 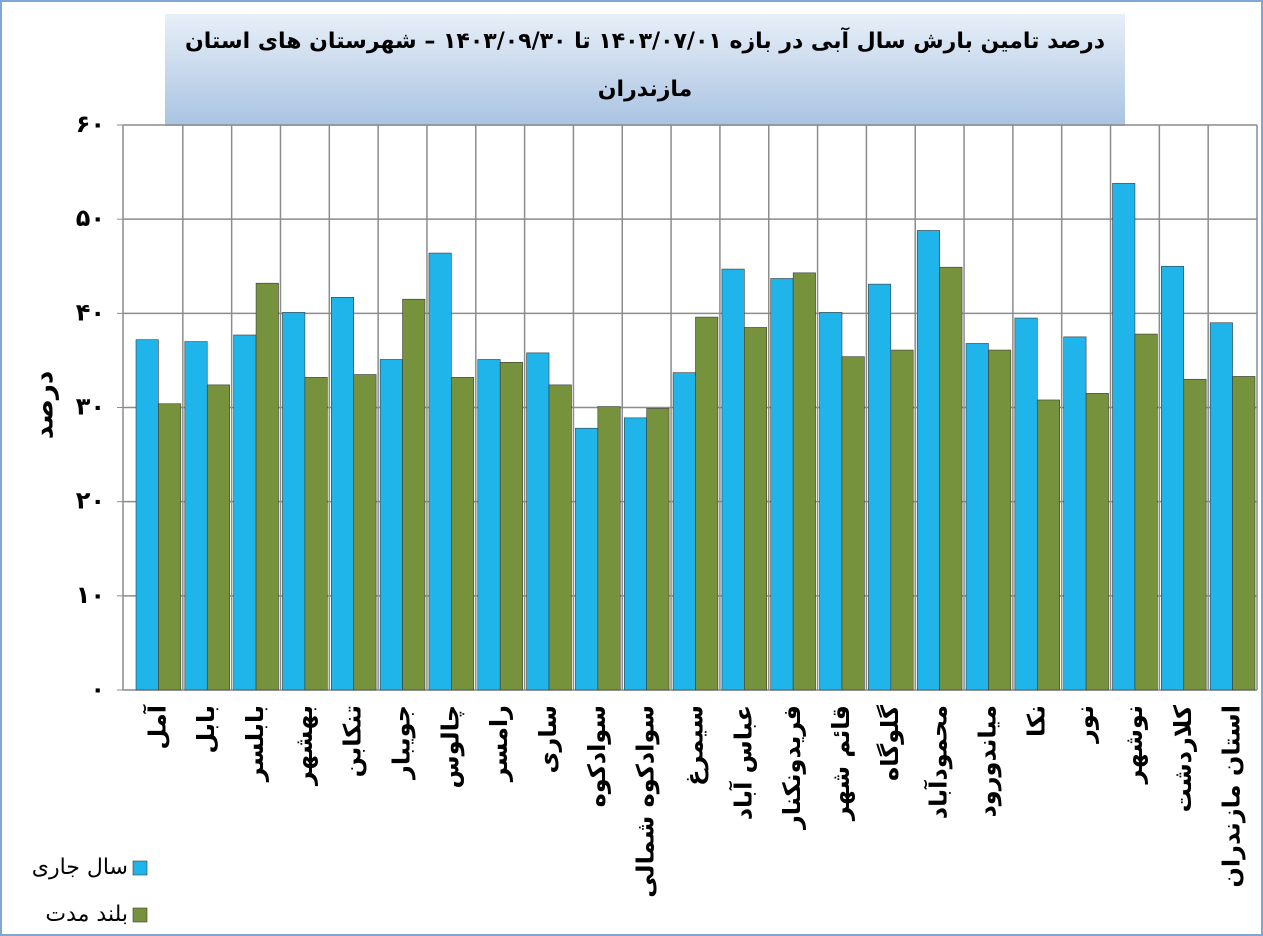 I want to click on x-tick-label: بهشهر, so click(x=304, y=745).